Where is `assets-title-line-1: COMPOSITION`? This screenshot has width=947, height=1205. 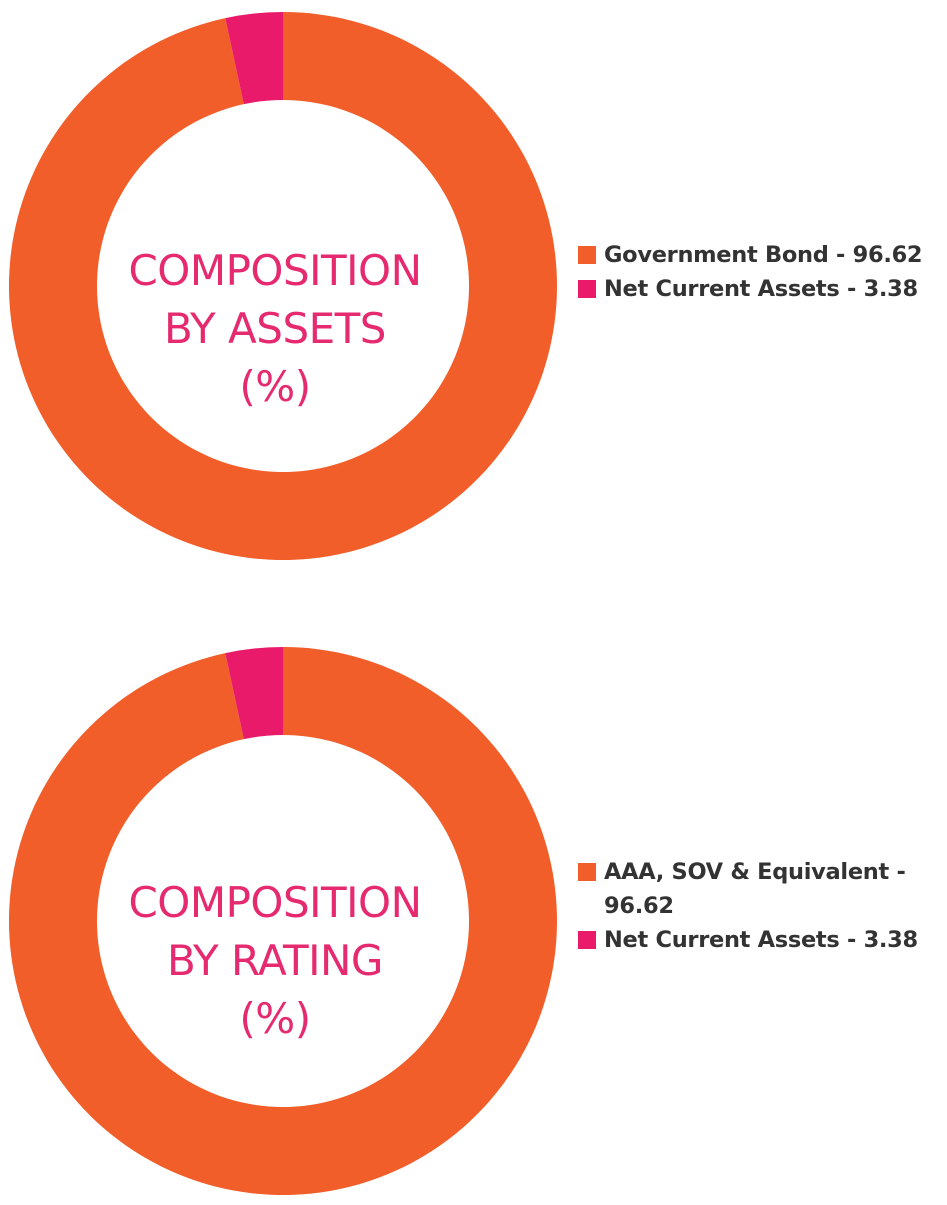
assets-title-line-1: COMPOSITION is located at coordinates (275, 270).